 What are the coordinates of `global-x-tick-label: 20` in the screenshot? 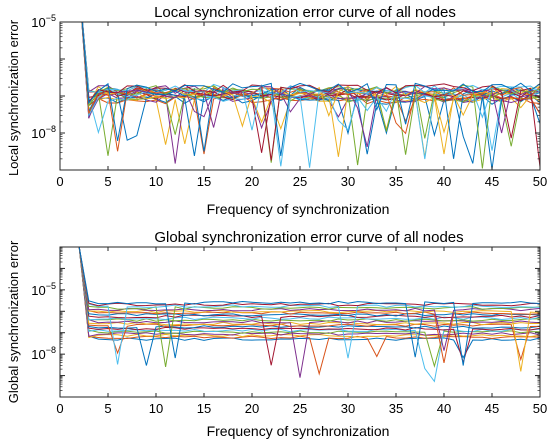 It's located at (252, 408).